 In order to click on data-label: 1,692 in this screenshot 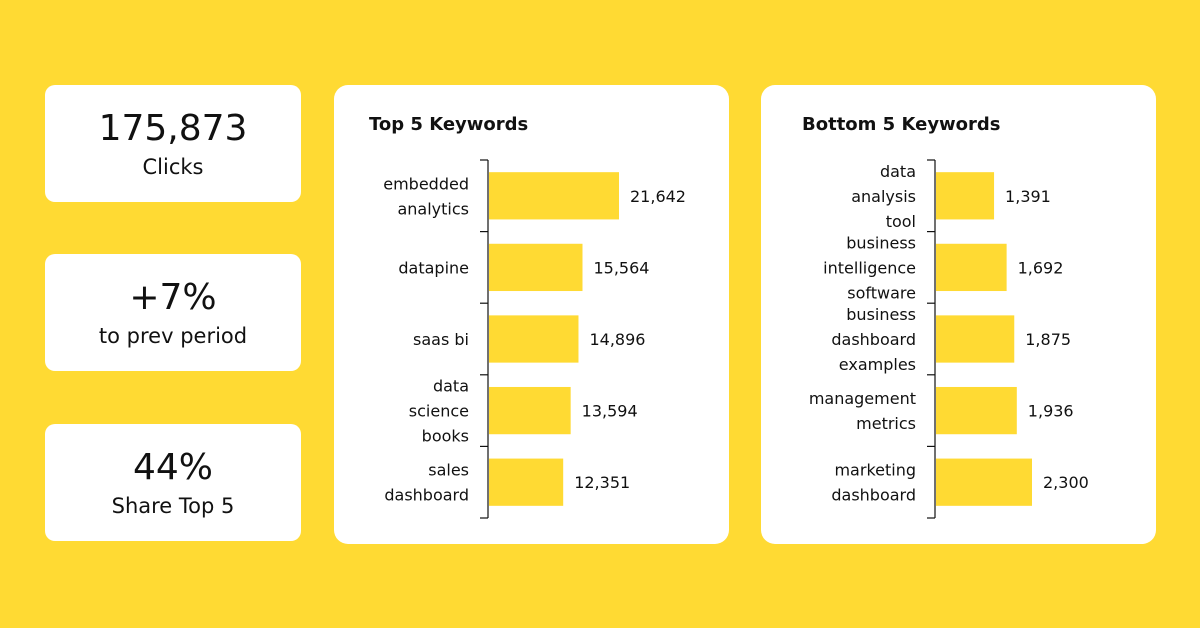, I will do `click(1041, 267)`.